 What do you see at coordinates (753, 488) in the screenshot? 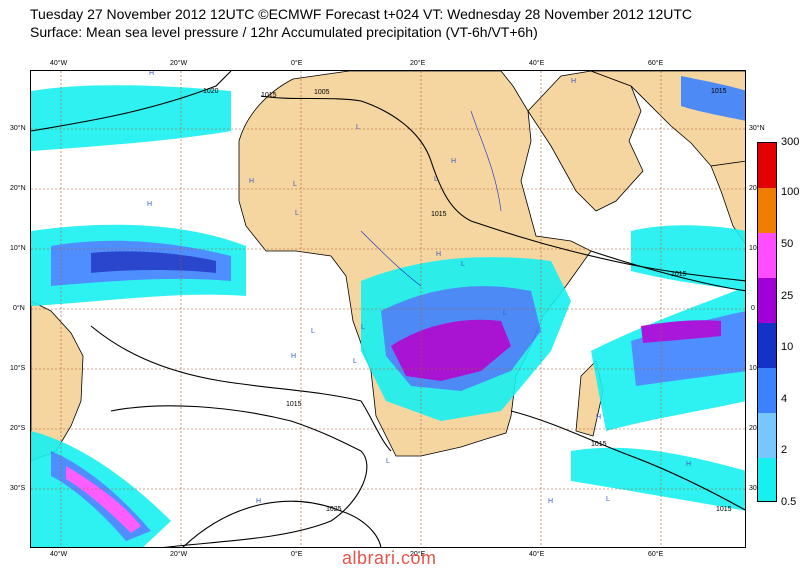
I see `lat-label-right: 30` at bounding box center [753, 488].